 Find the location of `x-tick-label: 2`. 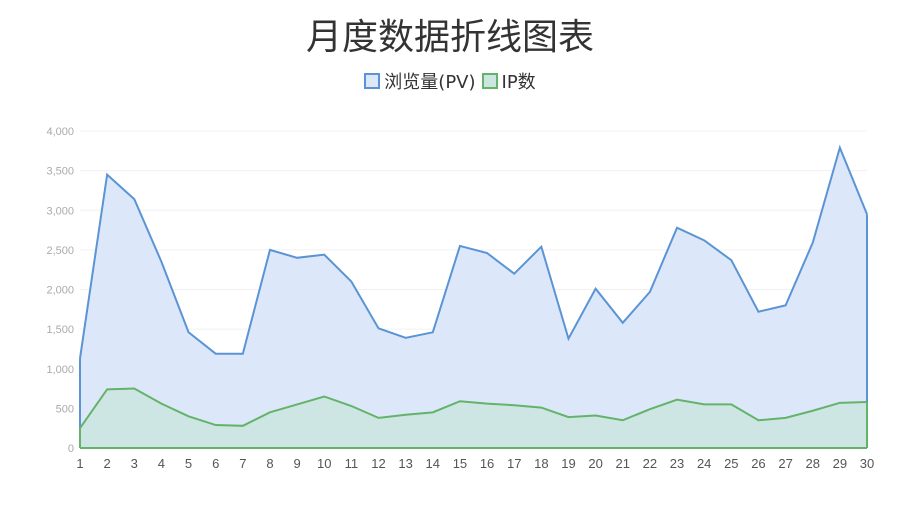

x-tick-label: 2 is located at coordinates (107, 463).